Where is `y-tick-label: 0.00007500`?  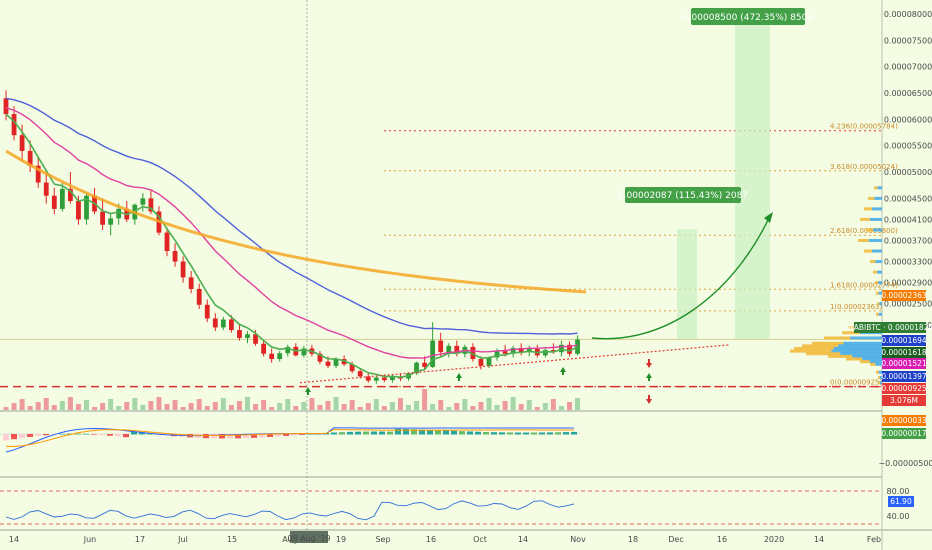 y-tick-label: 0.00007500 is located at coordinates (908, 40).